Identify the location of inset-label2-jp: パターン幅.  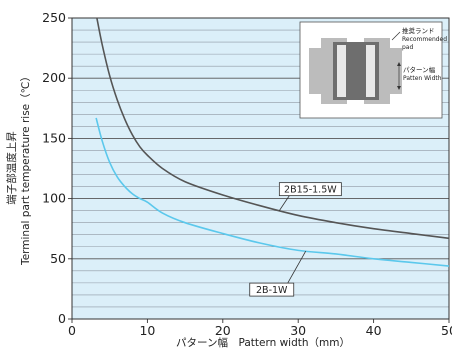
(419, 69).